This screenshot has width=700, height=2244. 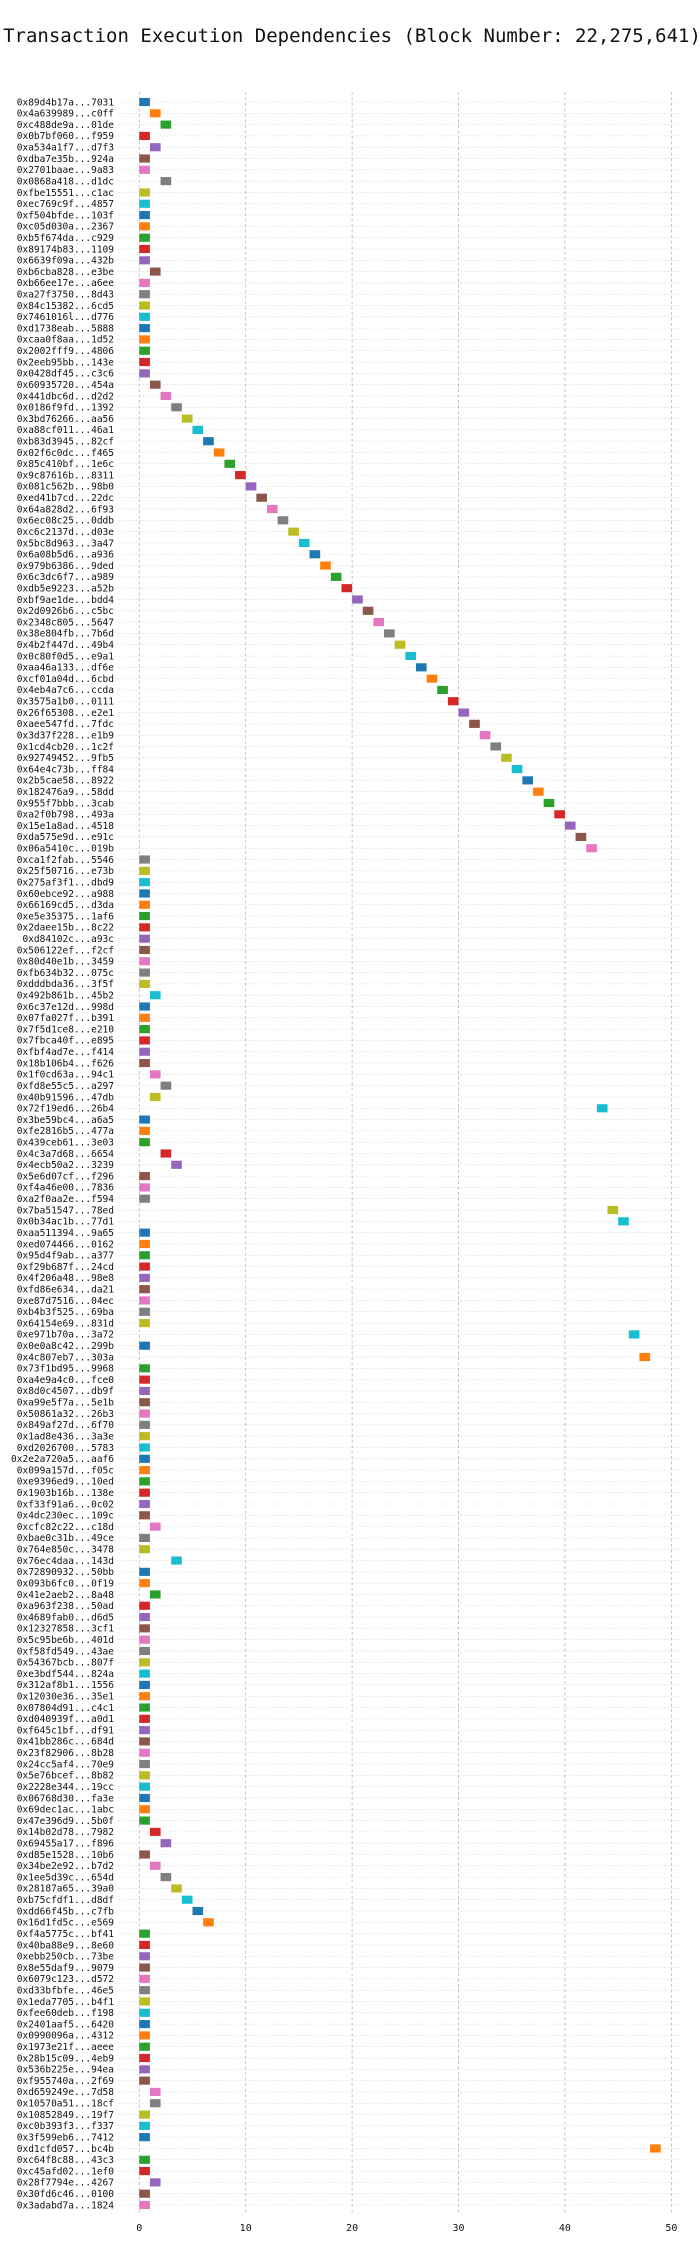 What do you see at coordinates (66, 1052) in the screenshot?
I see `tx-label: 0xfbf4ad7e...f414` at bounding box center [66, 1052].